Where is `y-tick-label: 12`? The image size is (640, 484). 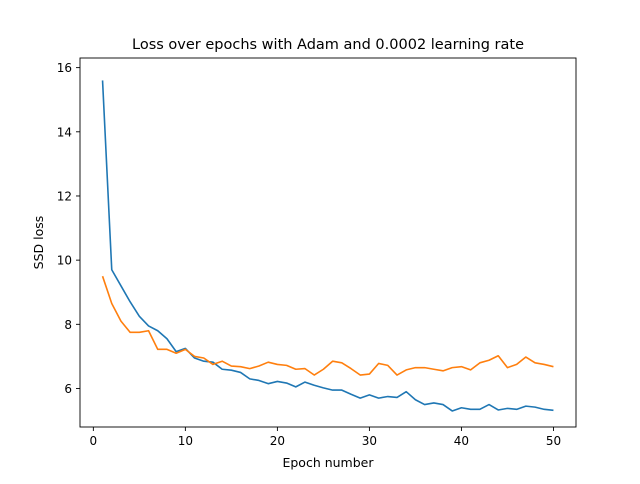 y-tick-label: 12 is located at coordinates (64, 196).